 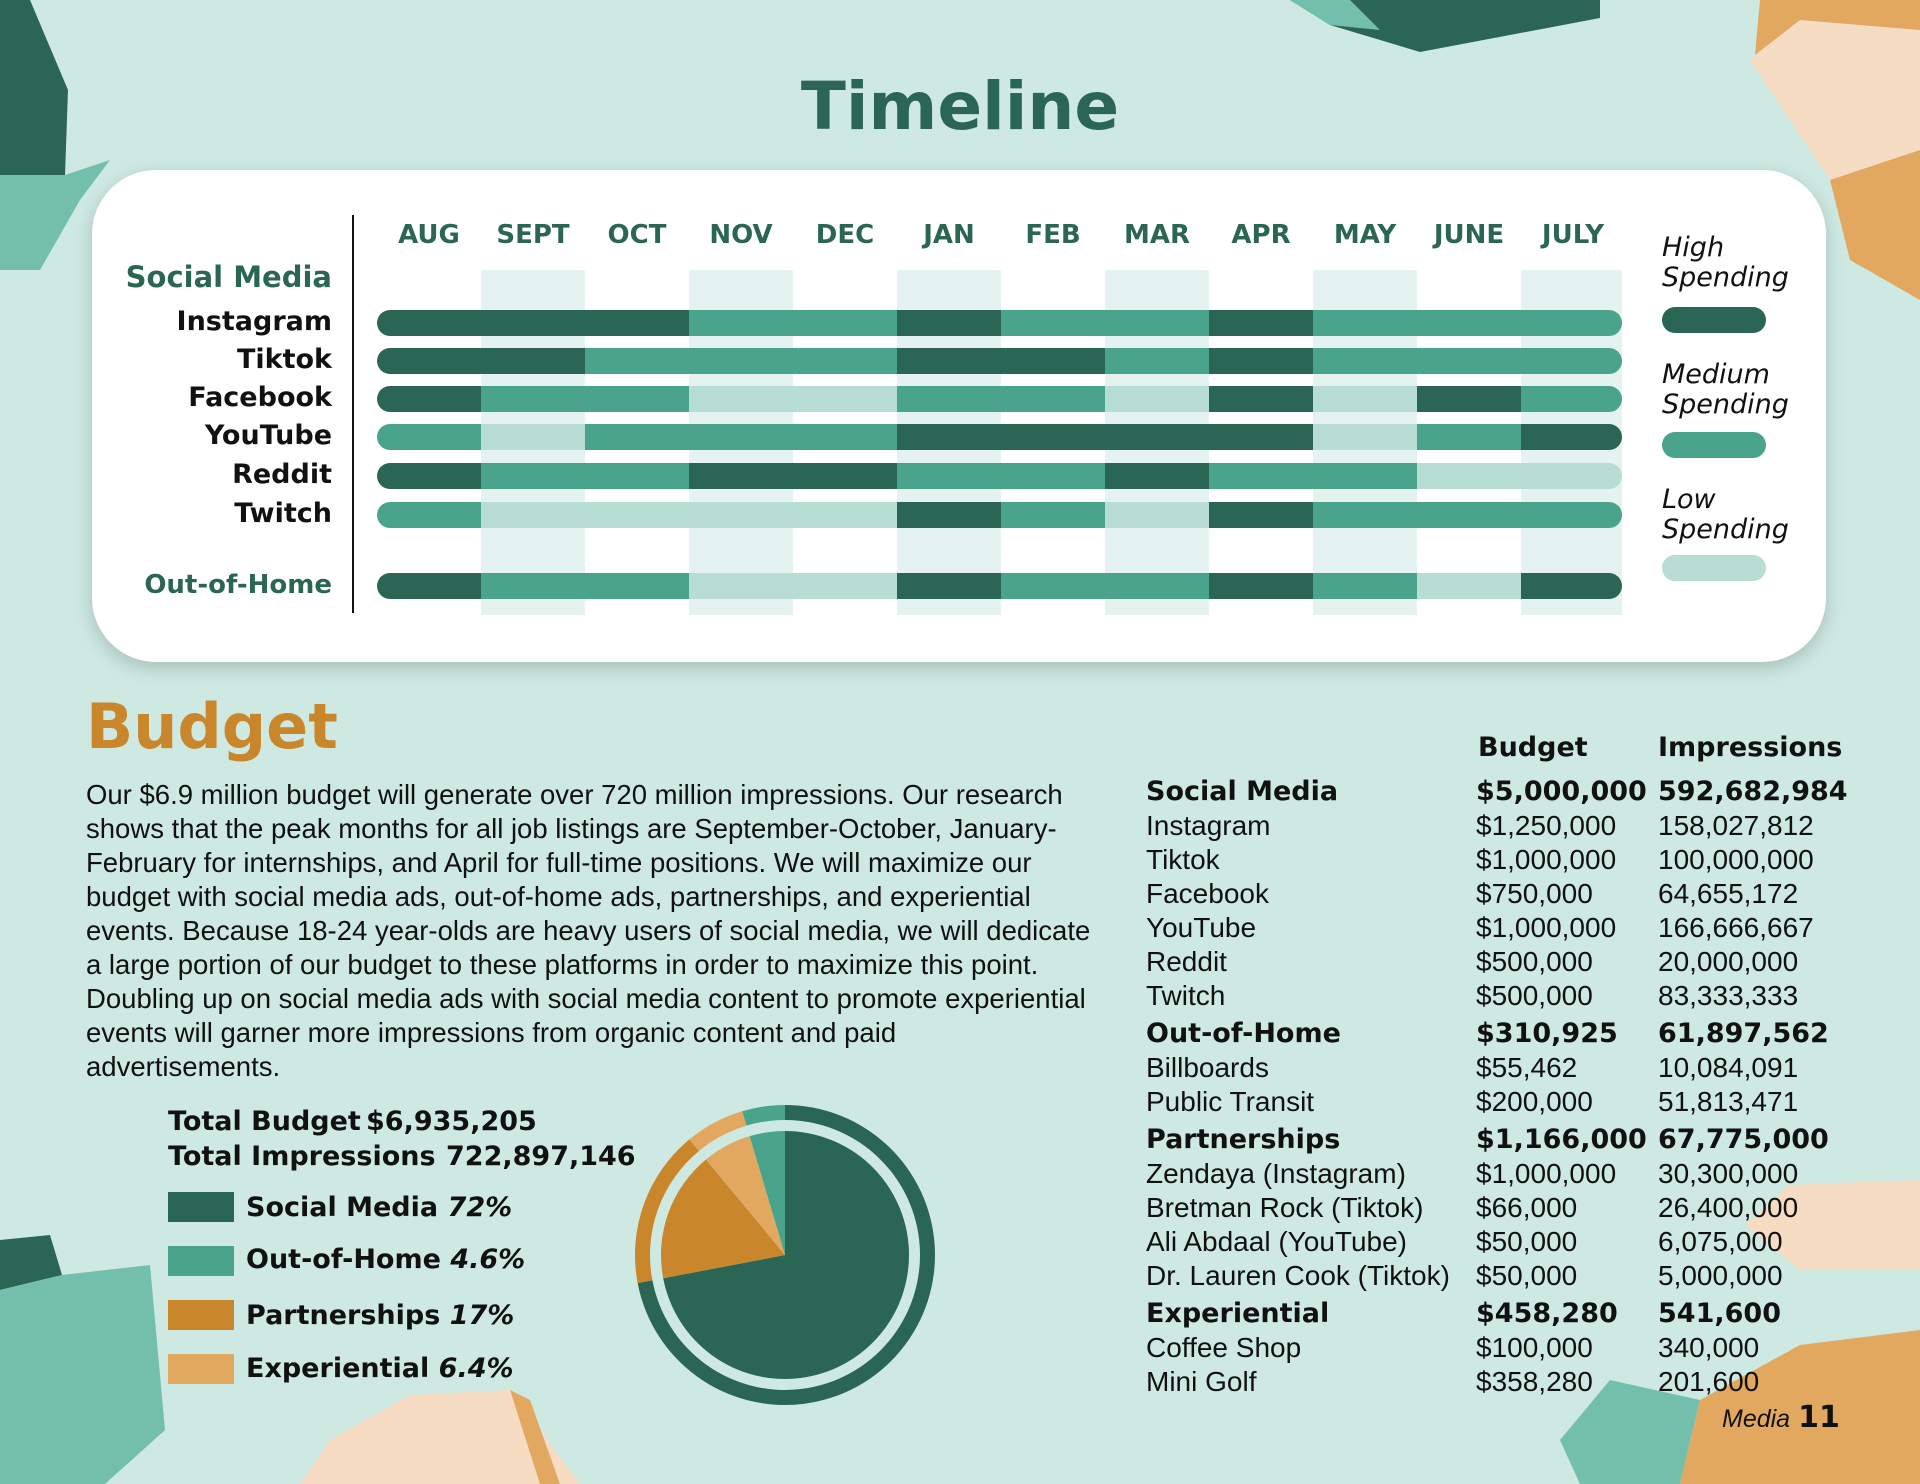 I want to click on table-cell-name: Twitch, so click(x=1186, y=995).